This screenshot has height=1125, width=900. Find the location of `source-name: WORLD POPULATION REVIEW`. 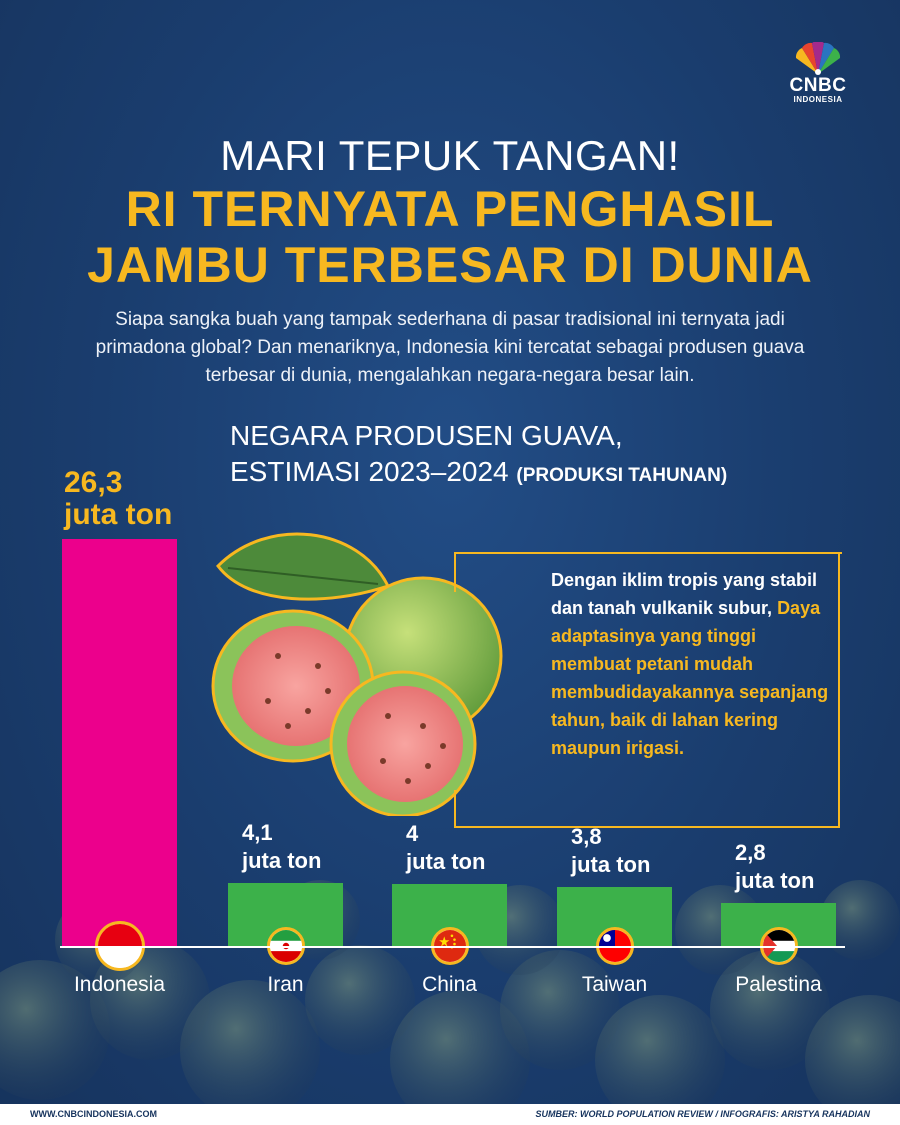

source-name: WORLD POPULATION REVIEW is located at coordinates (646, 1114).